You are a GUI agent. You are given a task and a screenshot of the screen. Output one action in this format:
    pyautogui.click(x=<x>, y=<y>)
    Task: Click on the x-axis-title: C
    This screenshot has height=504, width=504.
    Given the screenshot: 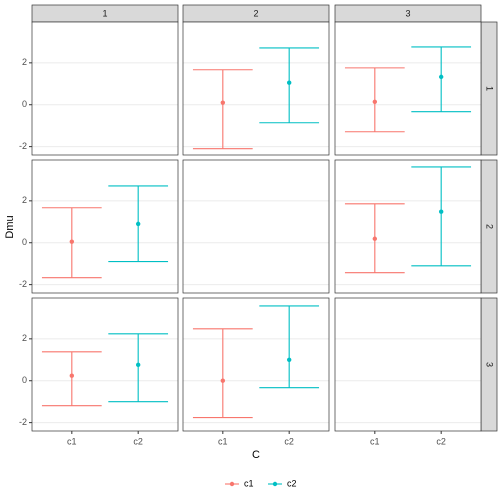 What is the action you would take?
    pyautogui.click(x=256, y=455)
    